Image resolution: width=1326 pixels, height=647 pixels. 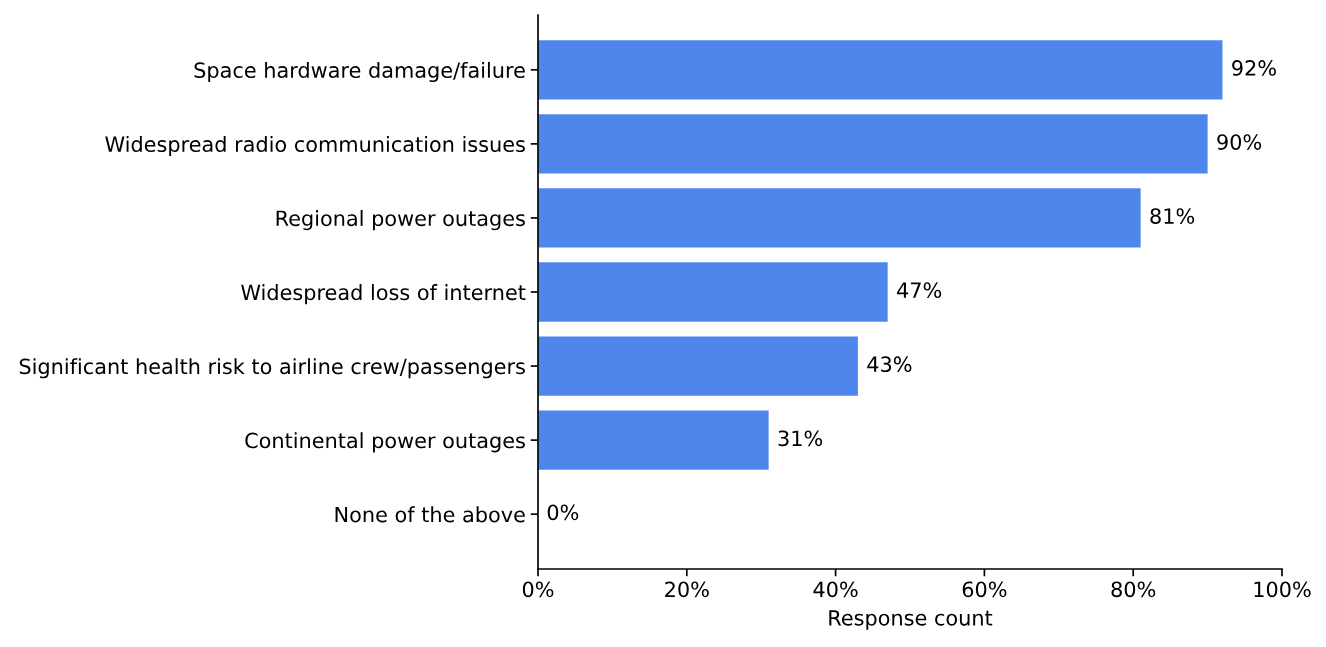 What do you see at coordinates (1172, 216) in the screenshot?
I see `data-label: 81%` at bounding box center [1172, 216].